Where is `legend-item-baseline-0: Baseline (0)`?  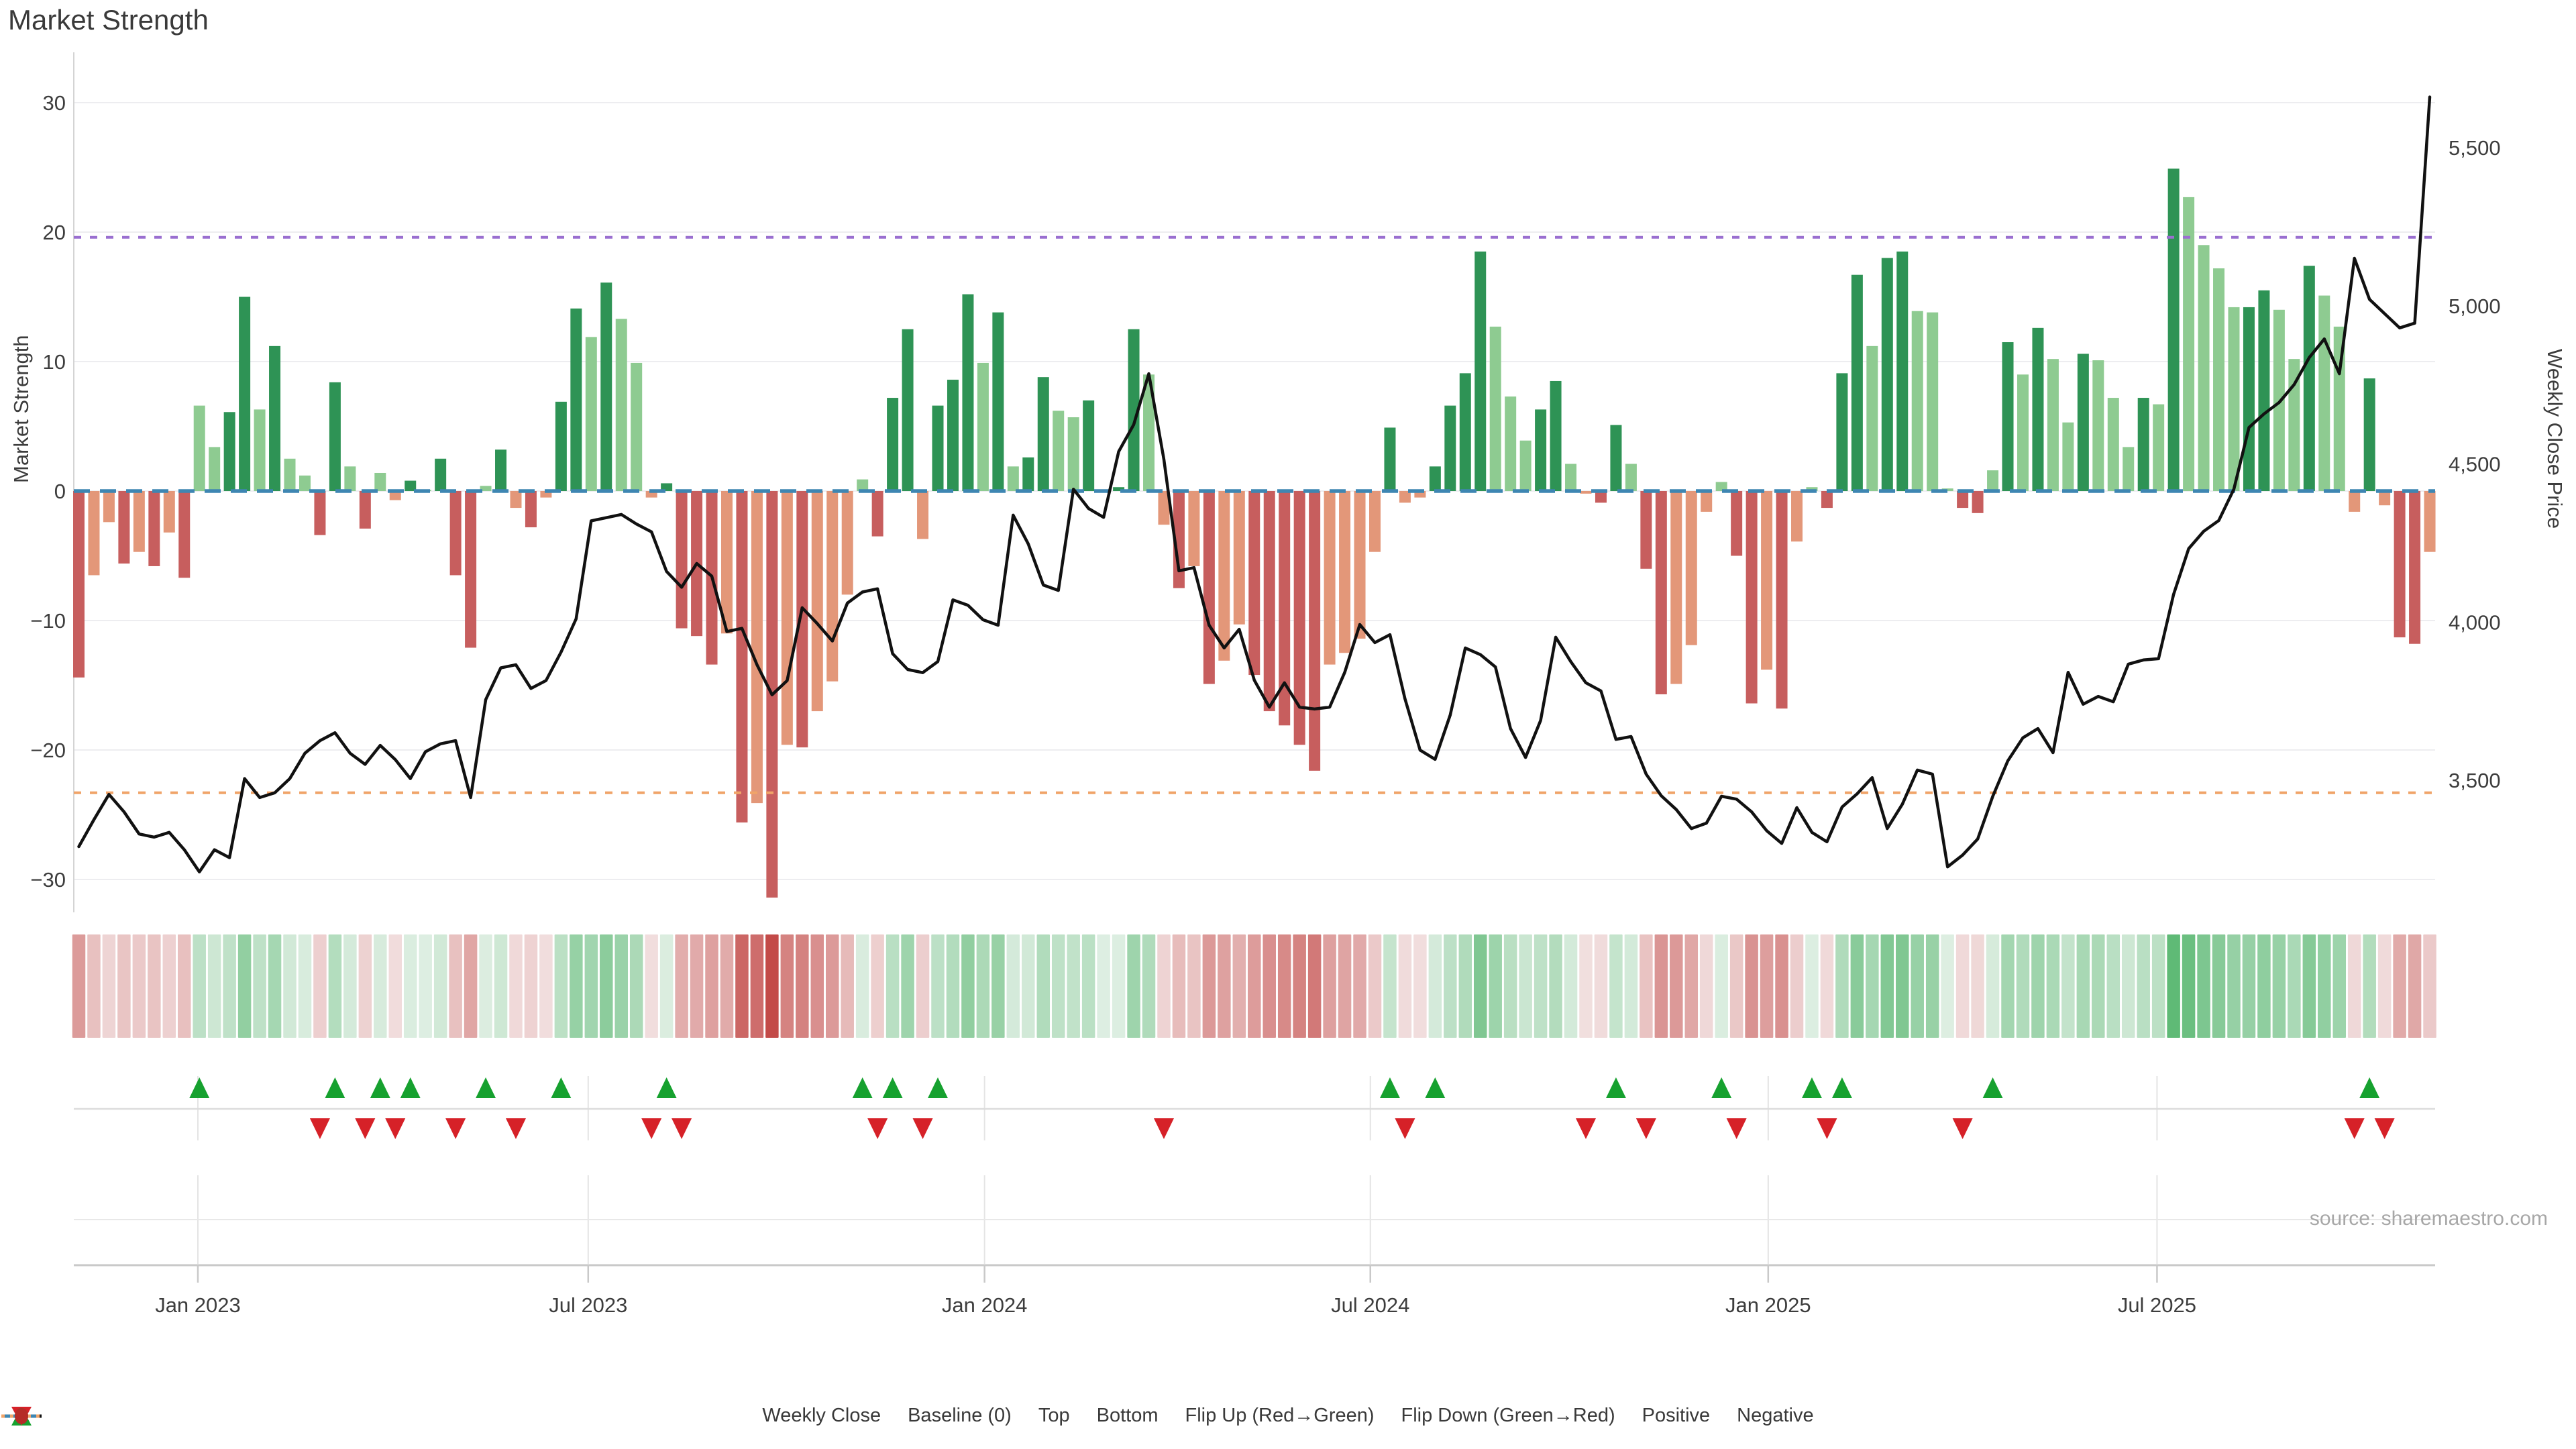 legend-item-baseline-0: Baseline (0) is located at coordinates (506, 1416).